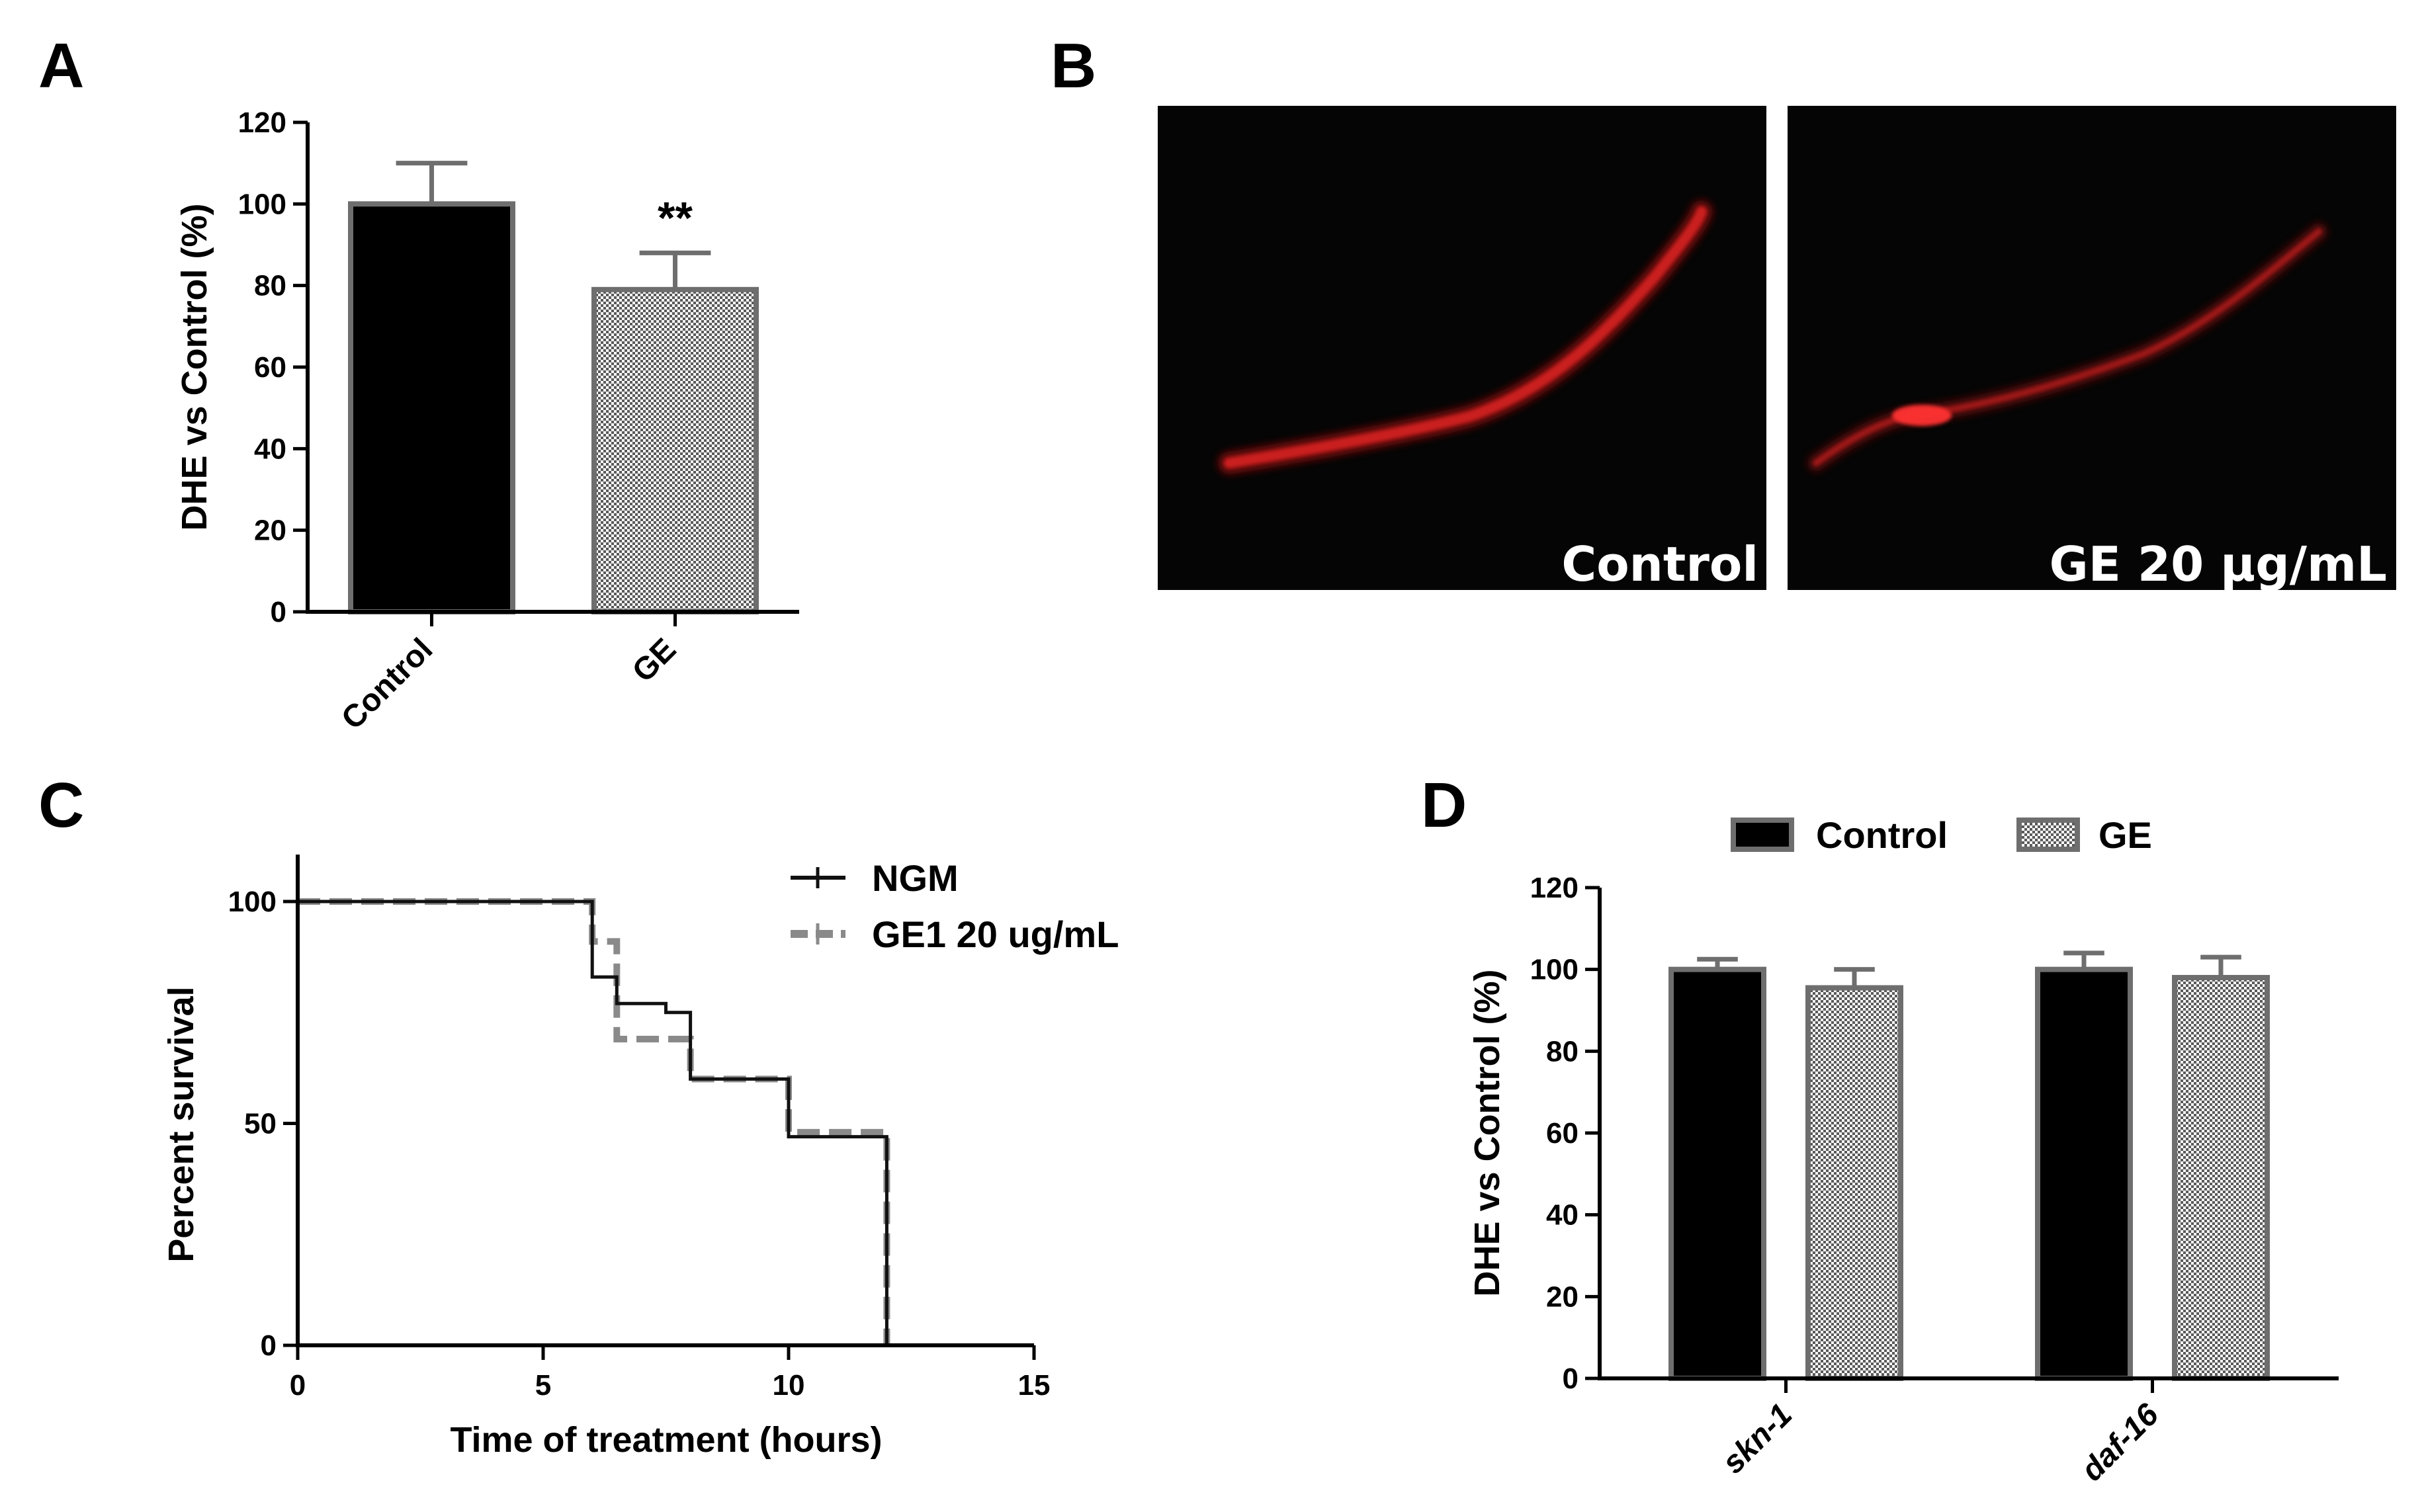 This screenshot has width=2422, height=1512. I want to click on worm-ge-head-spot, so click(1922, 415).